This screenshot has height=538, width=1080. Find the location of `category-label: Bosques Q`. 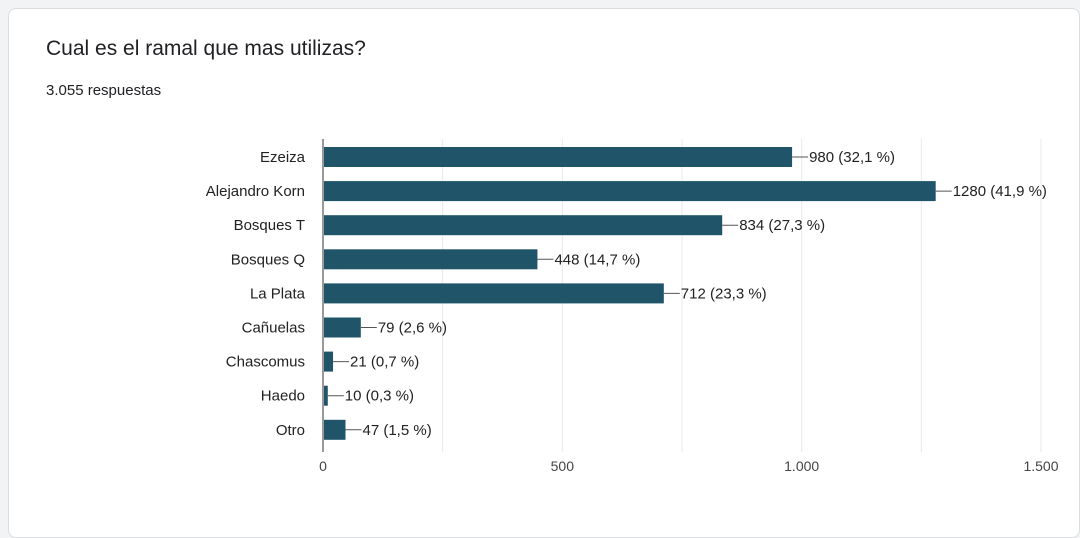

category-label: Bosques Q is located at coordinates (268, 259).